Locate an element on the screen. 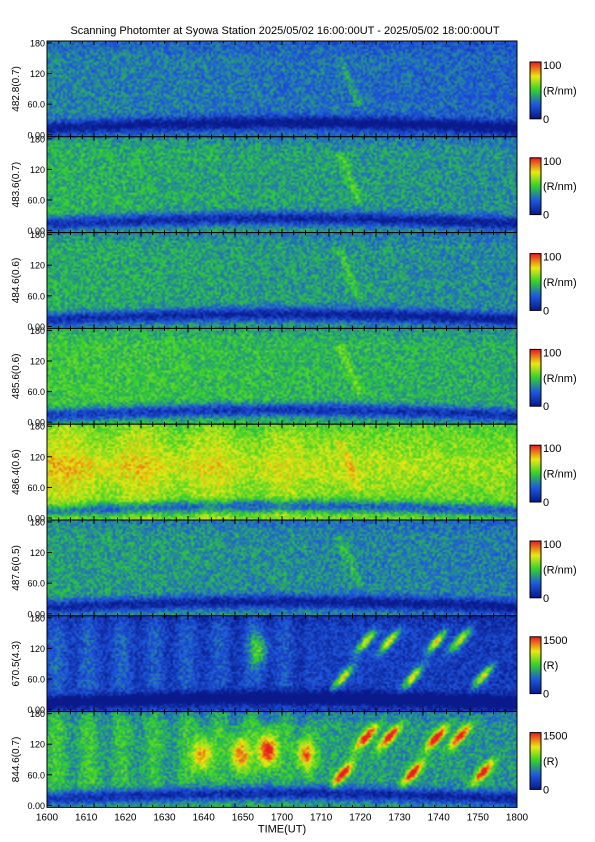  panel-5-ytick-label: 180 is located at coordinates (37, 427).